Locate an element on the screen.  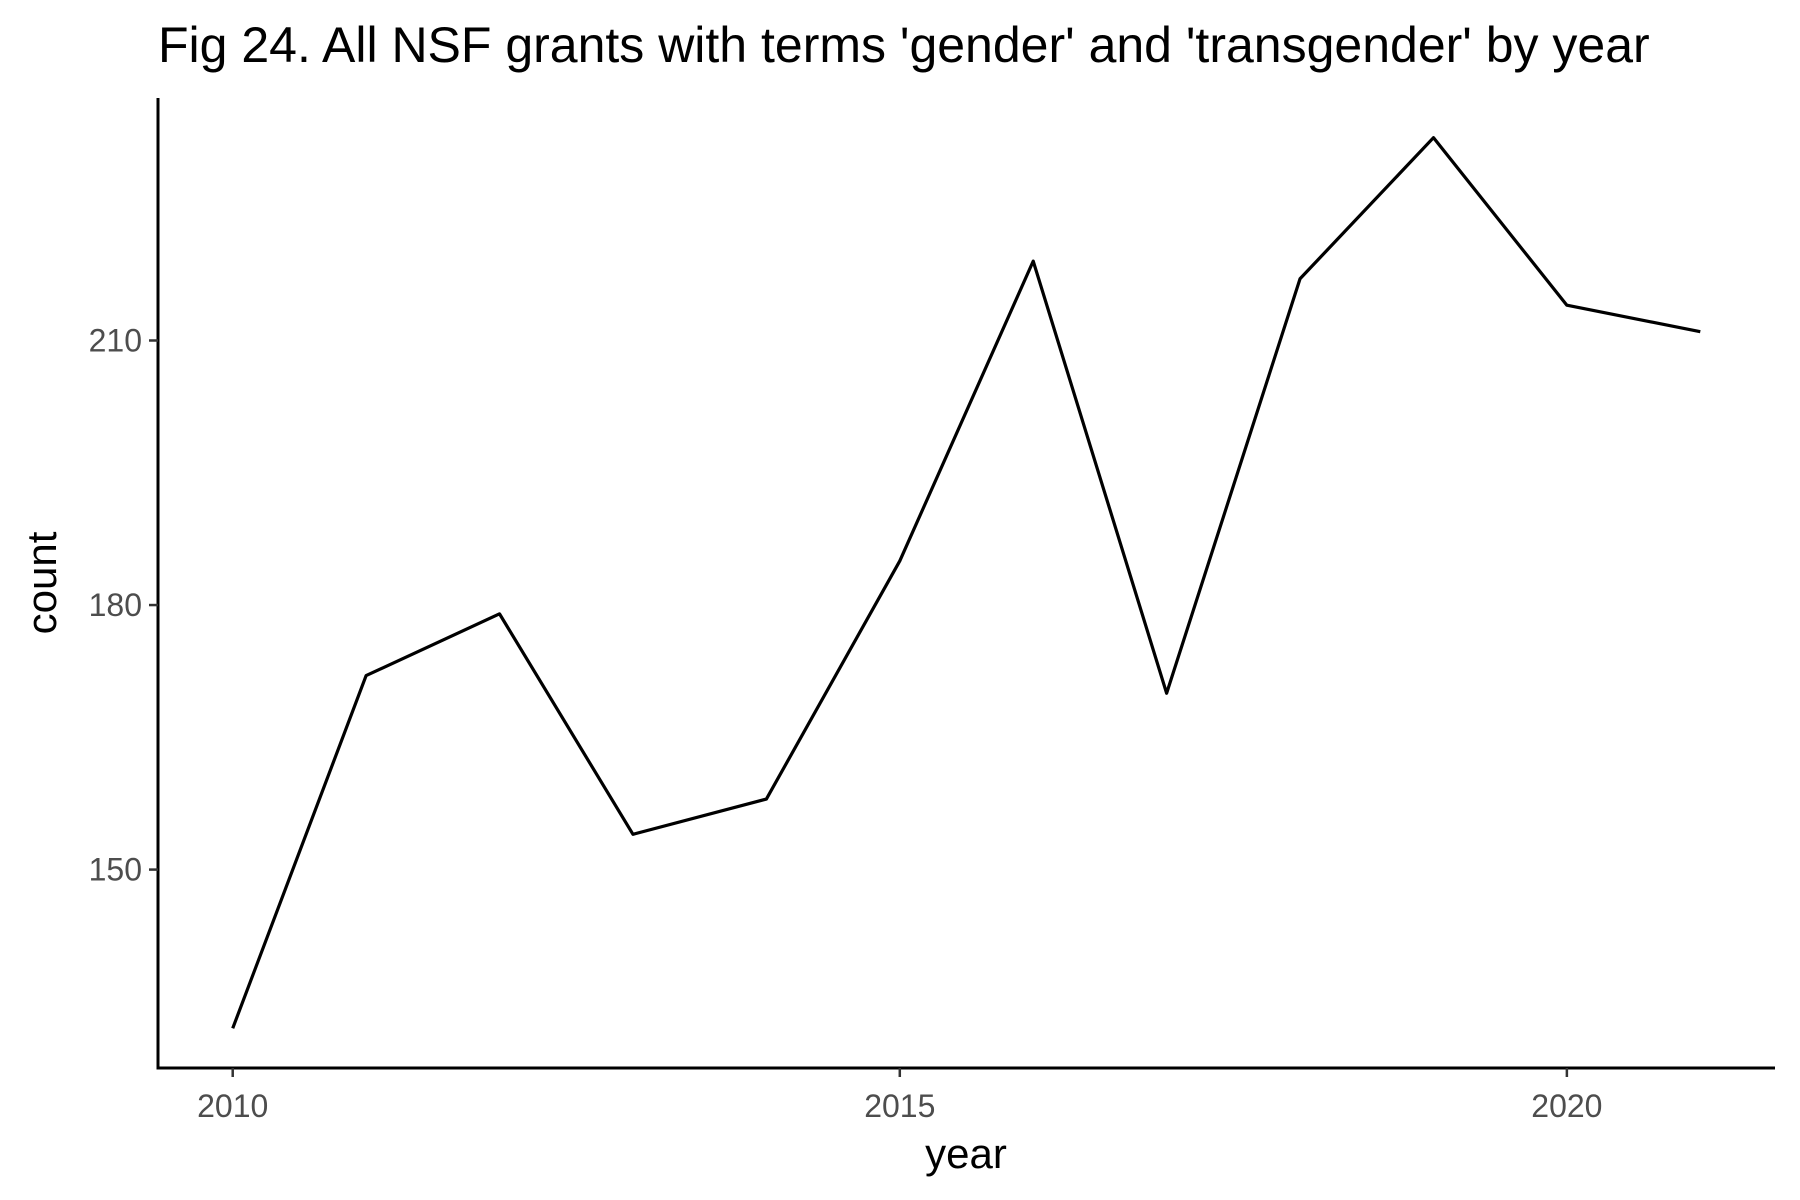
y-axis-ticks: 150 180 210 is located at coordinates (123, 605).